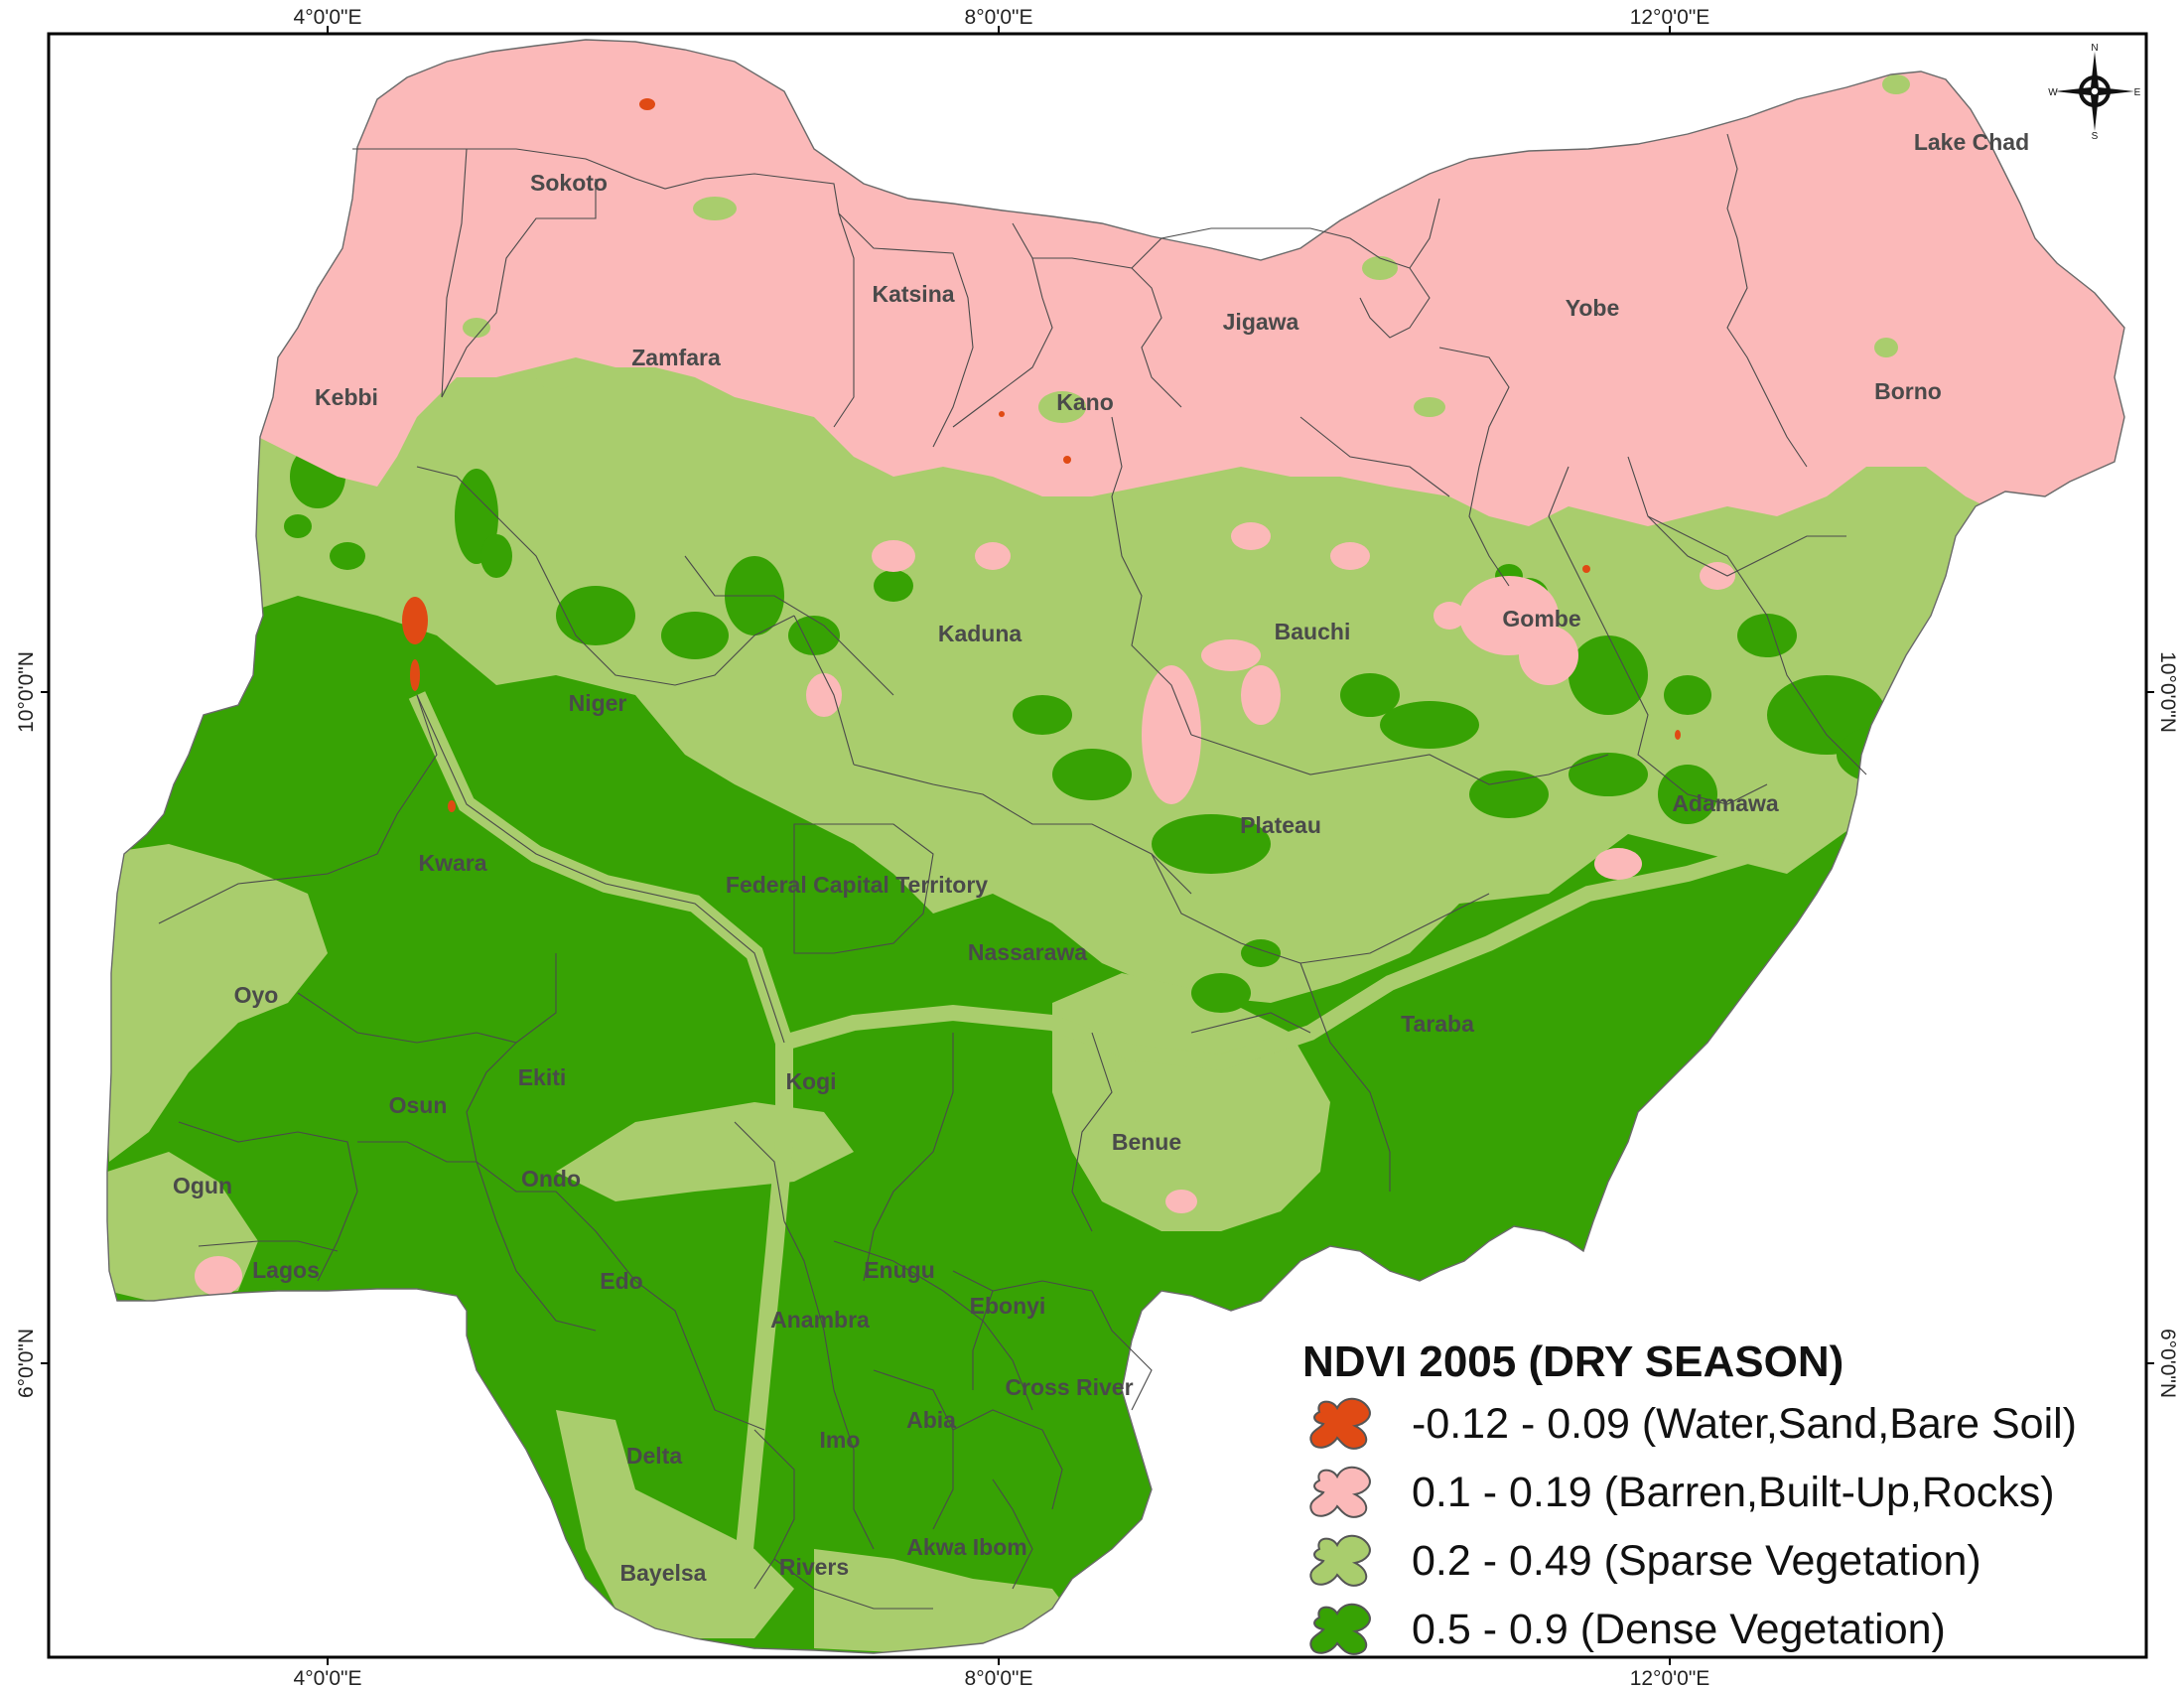 Image resolution: width=2184 pixels, height=1688 pixels. I want to click on label-gombe: Gombe, so click(1541, 619).